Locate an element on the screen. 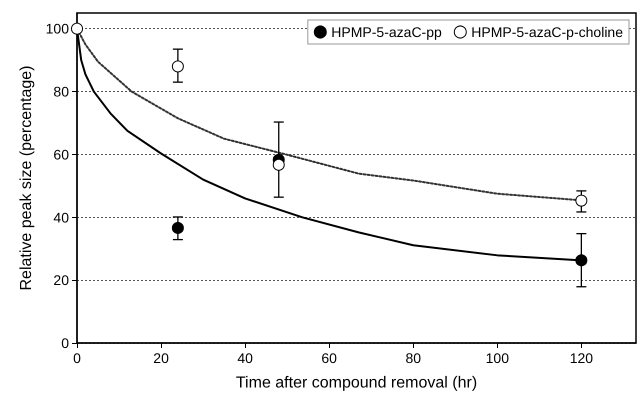  x-tick-label: 20 is located at coordinates (161, 358).